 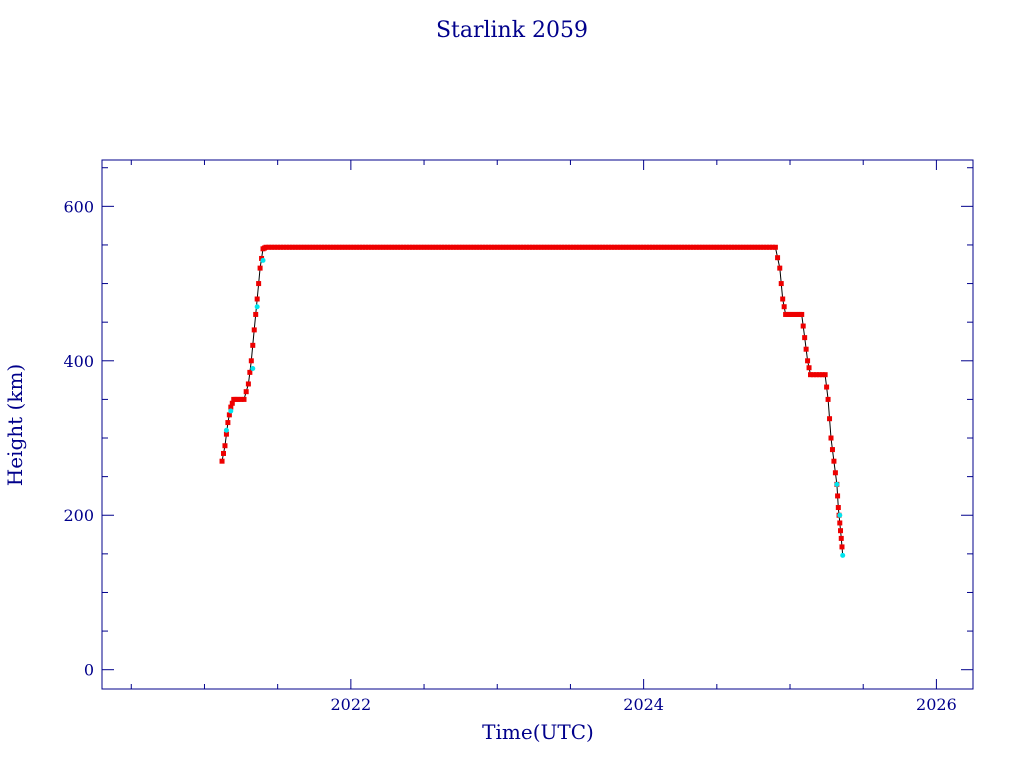 What do you see at coordinates (936, 704) in the screenshot?
I see `x-tick-label: 2026` at bounding box center [936, 704].